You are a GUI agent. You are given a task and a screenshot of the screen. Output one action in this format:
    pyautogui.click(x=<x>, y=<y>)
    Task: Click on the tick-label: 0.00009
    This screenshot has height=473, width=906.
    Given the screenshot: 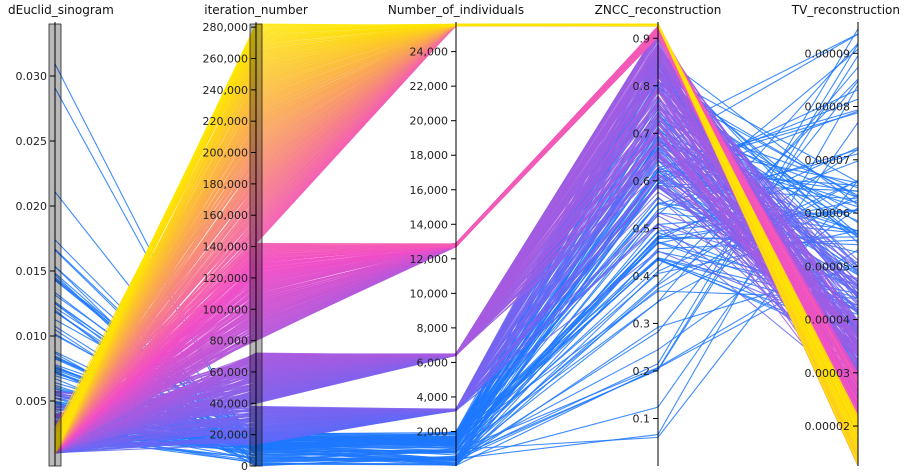 What is the action you would take?
    pyautogui.click(x=828, y=53)
    